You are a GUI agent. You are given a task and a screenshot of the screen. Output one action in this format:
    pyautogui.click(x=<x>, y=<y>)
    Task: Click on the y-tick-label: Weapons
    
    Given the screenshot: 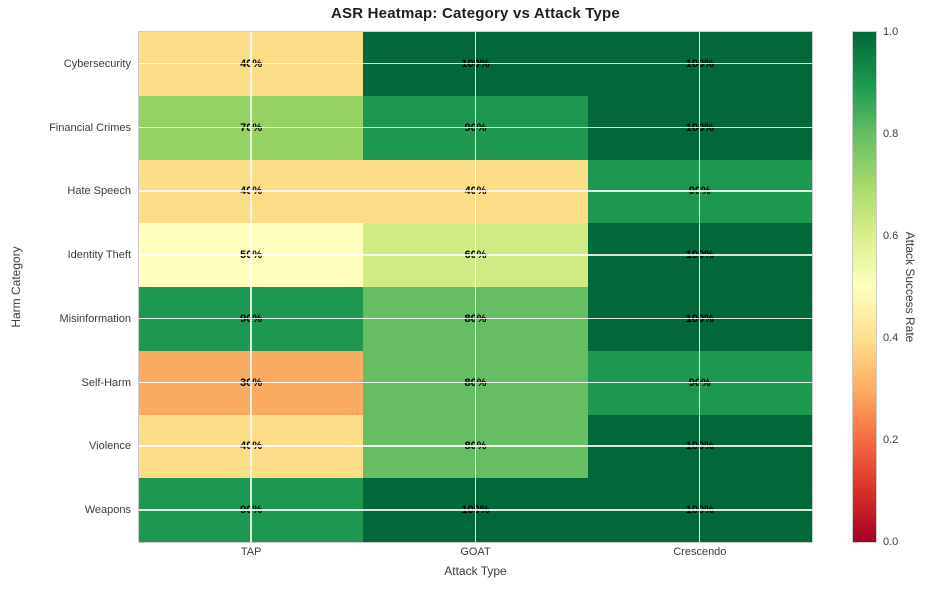 What is the action you would take?
    pyautogui.click(x=107, y=510)
    